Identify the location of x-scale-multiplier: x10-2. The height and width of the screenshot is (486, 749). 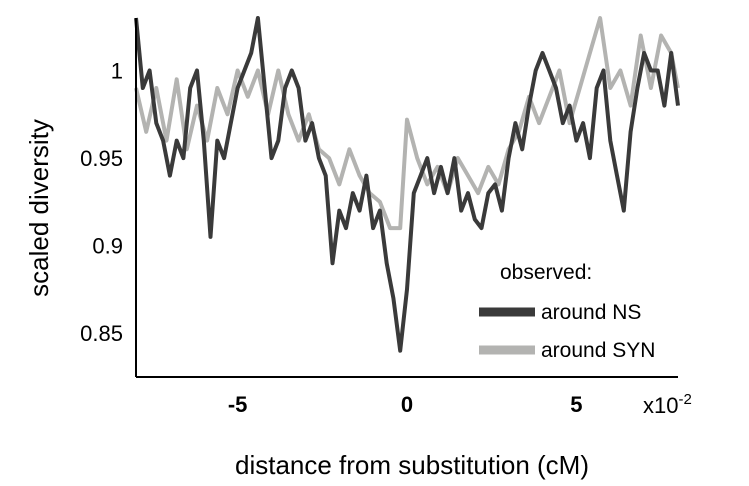
(667, 404).